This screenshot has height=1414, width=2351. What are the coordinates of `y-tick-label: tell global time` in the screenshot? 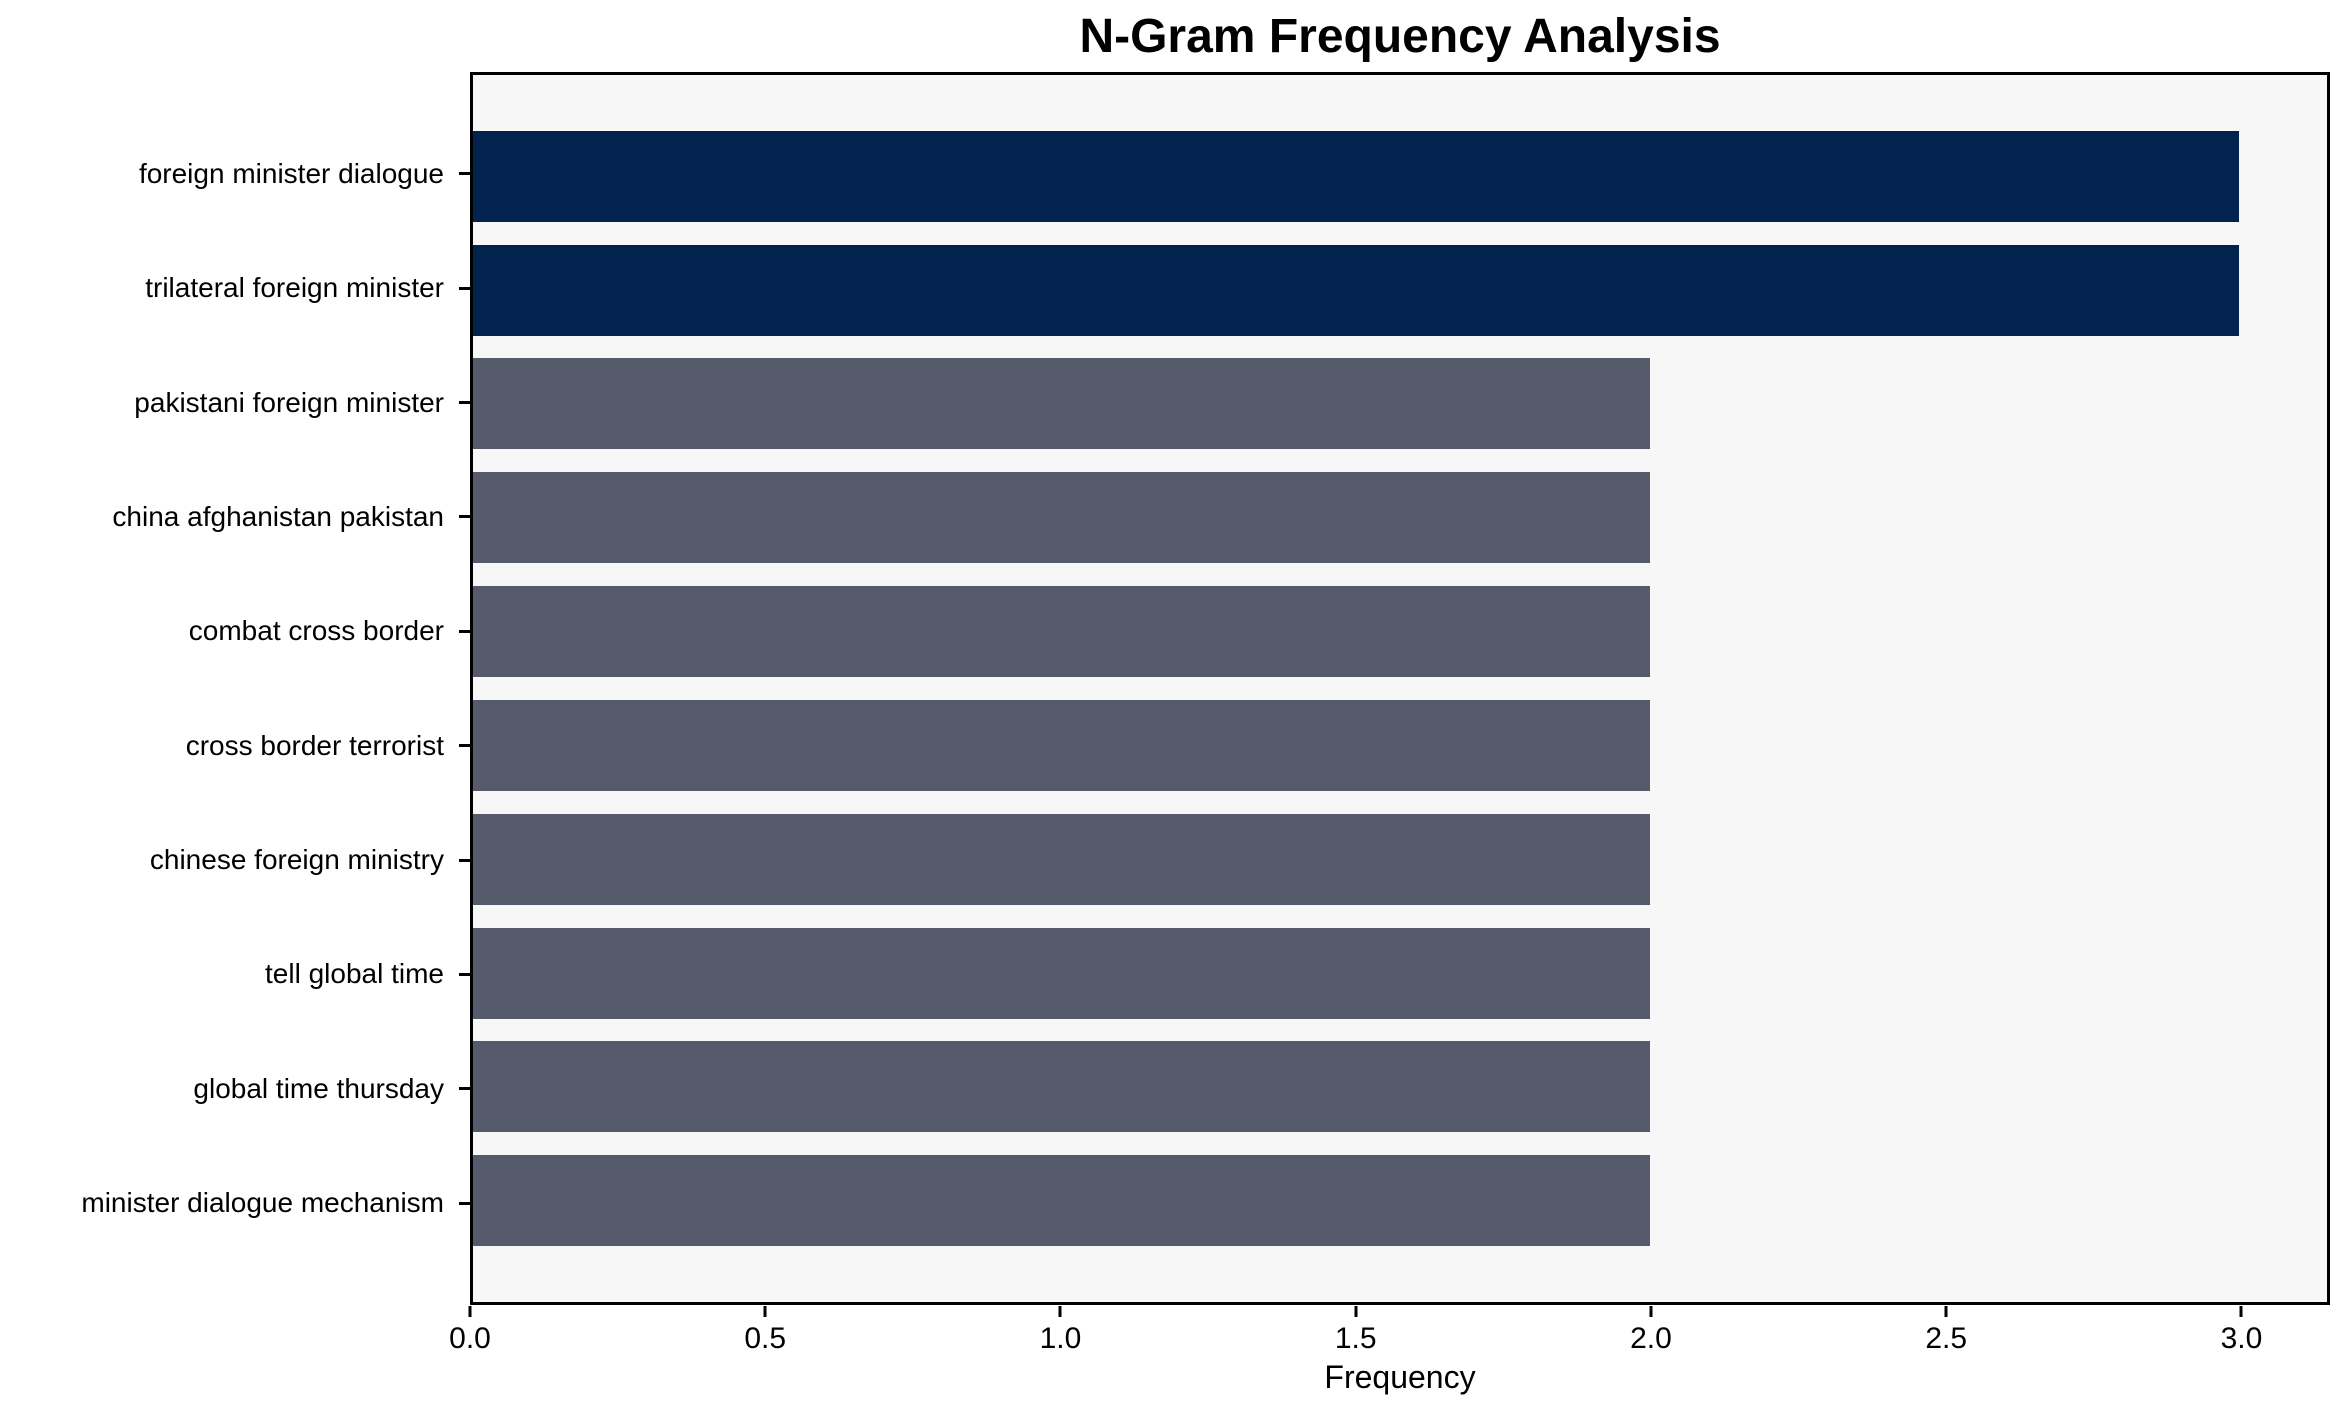 It's located at (354, 974).